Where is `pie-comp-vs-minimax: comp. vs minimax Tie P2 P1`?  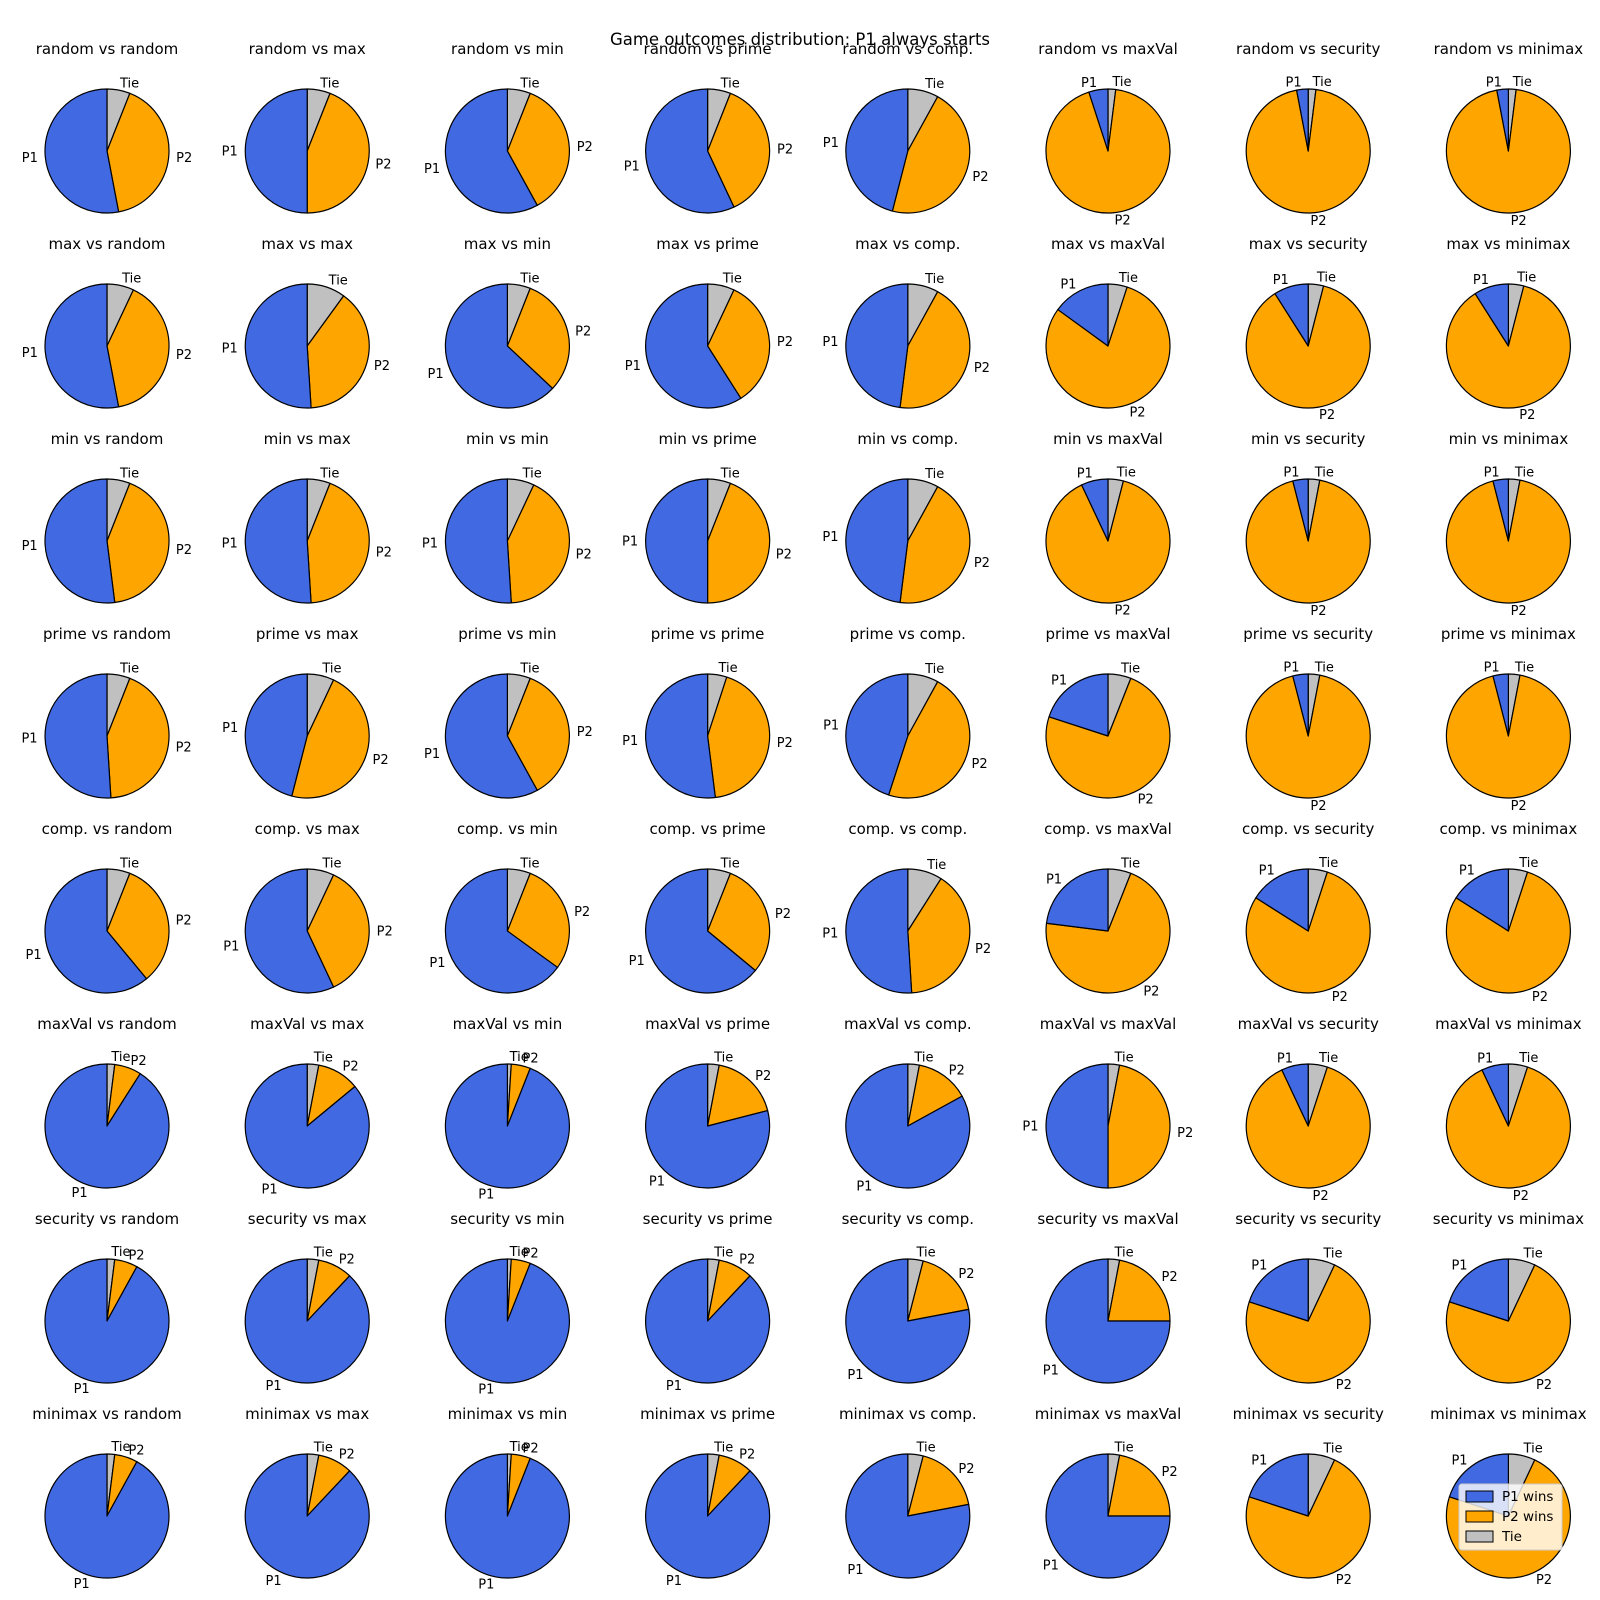 pie-comp-vs-minimax: comp. vs minimax Tie P2 P1 is located at coordinates (1509, 912).